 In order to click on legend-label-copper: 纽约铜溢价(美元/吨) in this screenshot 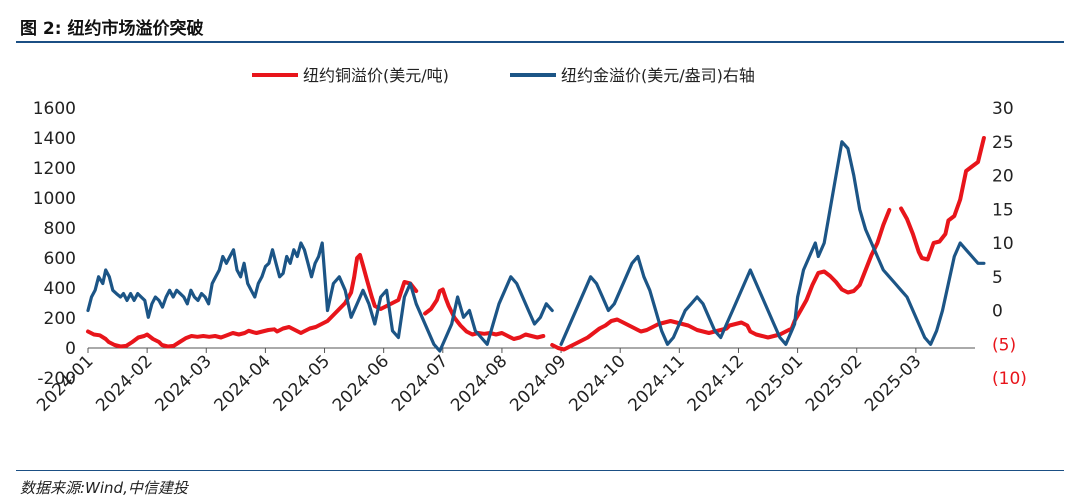, I will do `click(376, 75)`.